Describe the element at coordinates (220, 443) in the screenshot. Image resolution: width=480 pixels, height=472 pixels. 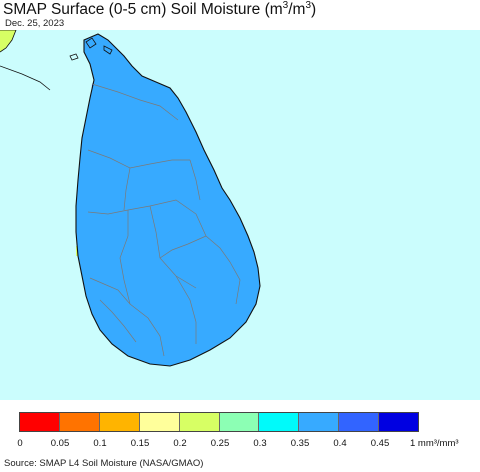
I see `legend-tick-5: 0.25` at that location.